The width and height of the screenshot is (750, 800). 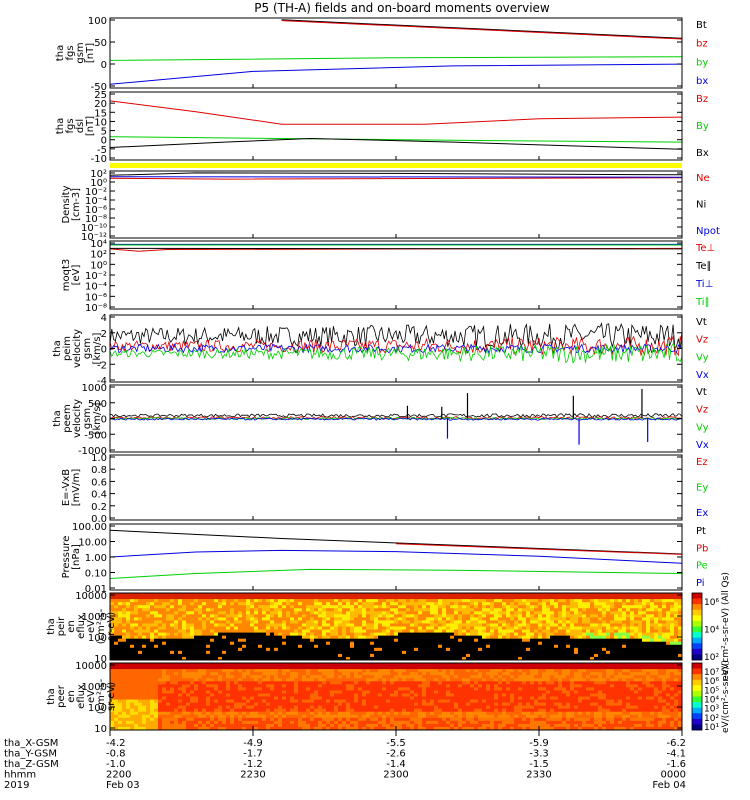 What do you see at coordinates (697, 607) in the screenshot?
I see `colorbar-cell` at bounding box center [697, 607].